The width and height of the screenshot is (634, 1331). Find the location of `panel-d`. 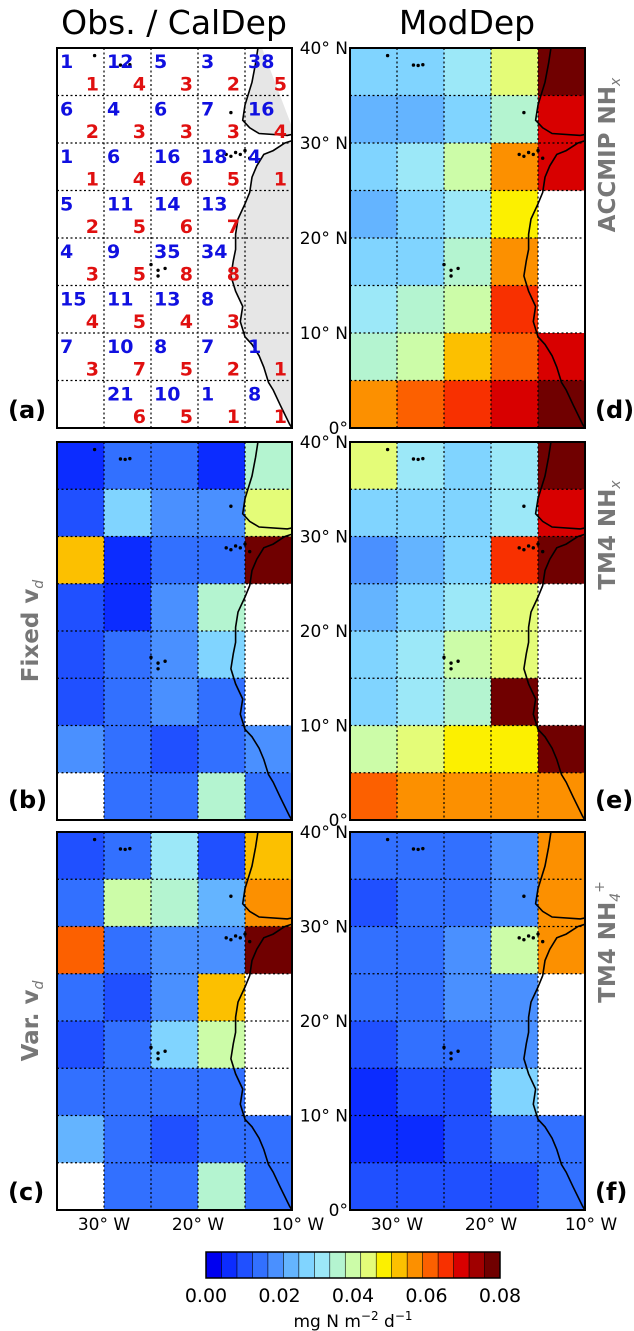

panel-d is located at coordinates (467, 238).